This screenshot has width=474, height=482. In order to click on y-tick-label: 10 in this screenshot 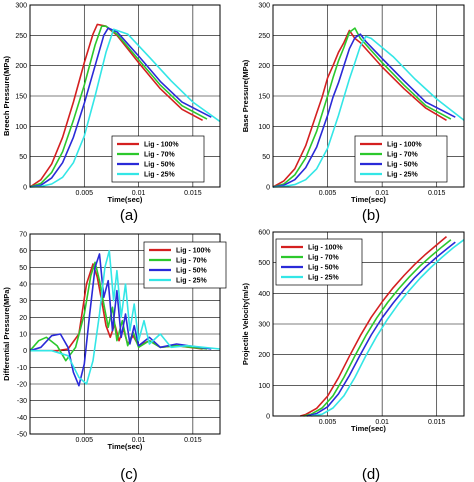, I will do `click(23, 335)`.